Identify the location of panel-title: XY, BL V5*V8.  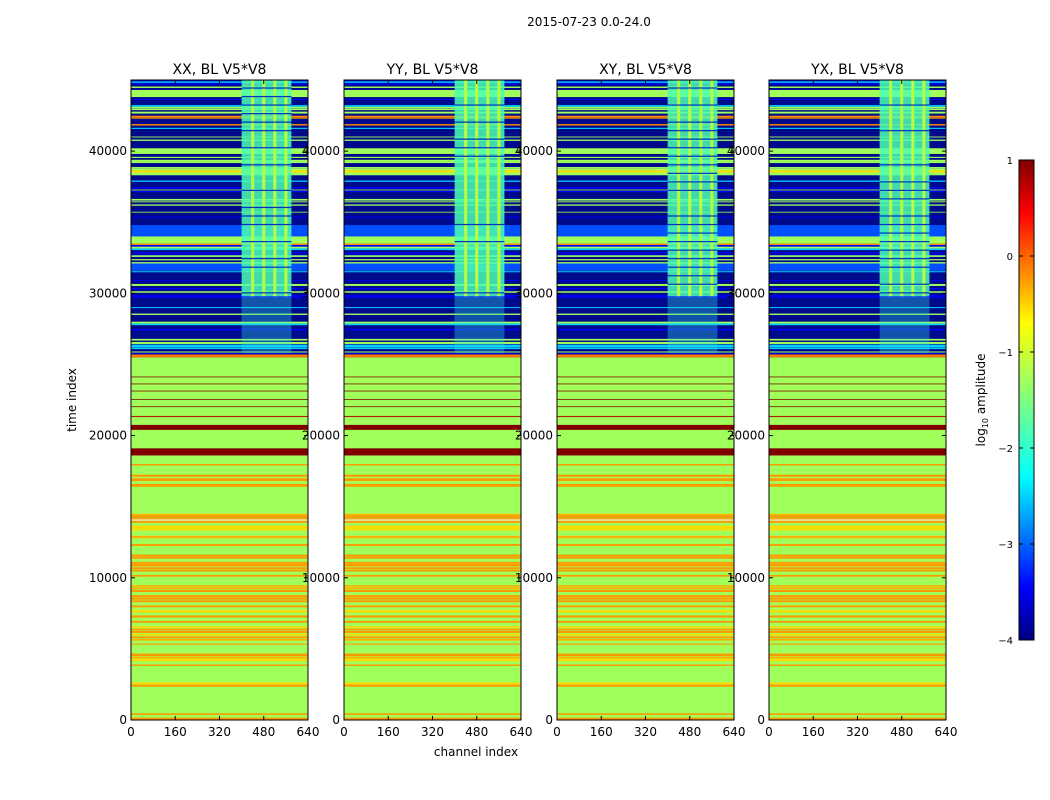
(645, 70).